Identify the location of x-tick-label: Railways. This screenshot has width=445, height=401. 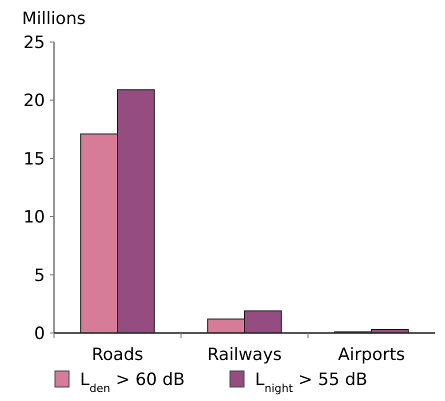
(244, 355).